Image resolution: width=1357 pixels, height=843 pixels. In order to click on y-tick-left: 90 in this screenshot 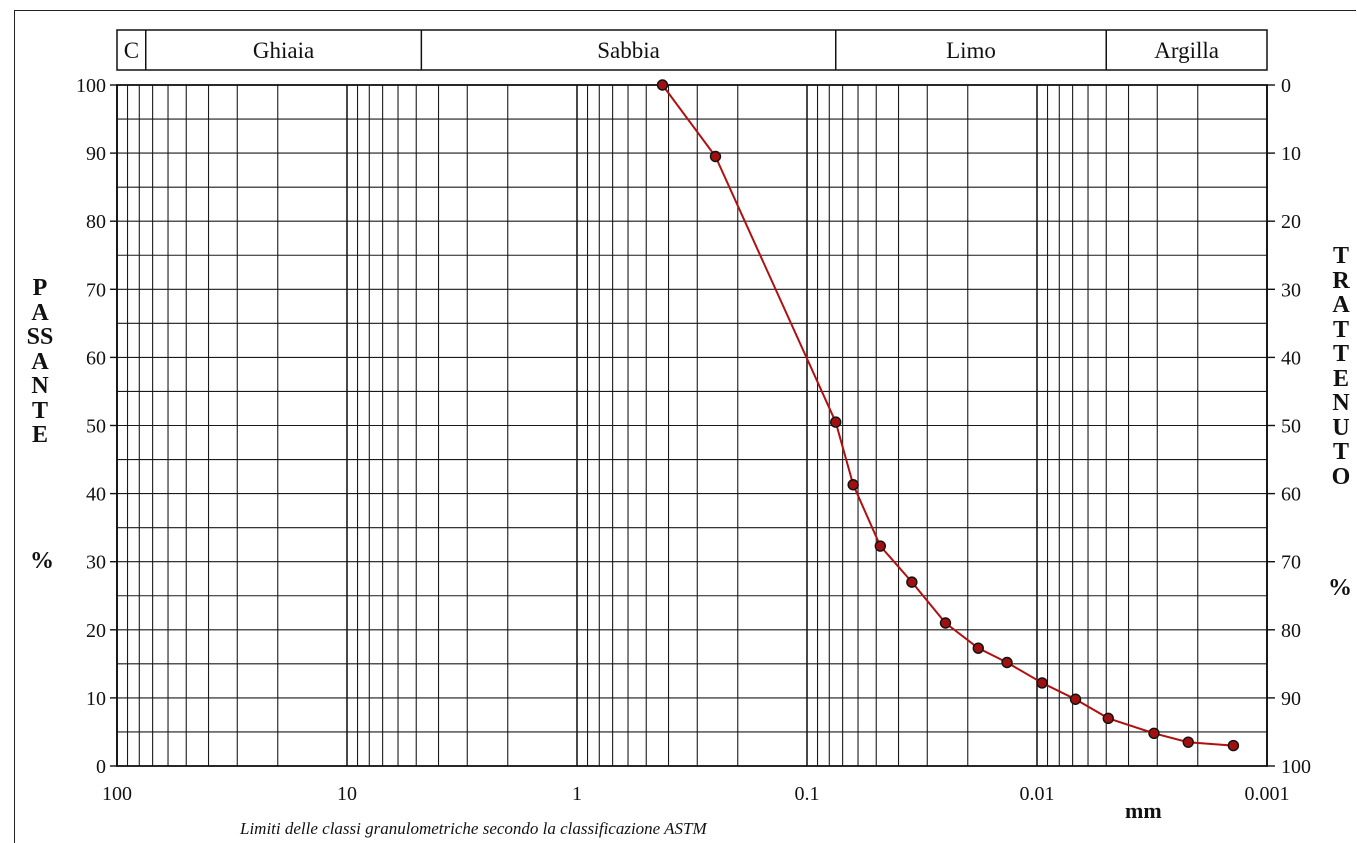, I will do `click(96, 154)`.